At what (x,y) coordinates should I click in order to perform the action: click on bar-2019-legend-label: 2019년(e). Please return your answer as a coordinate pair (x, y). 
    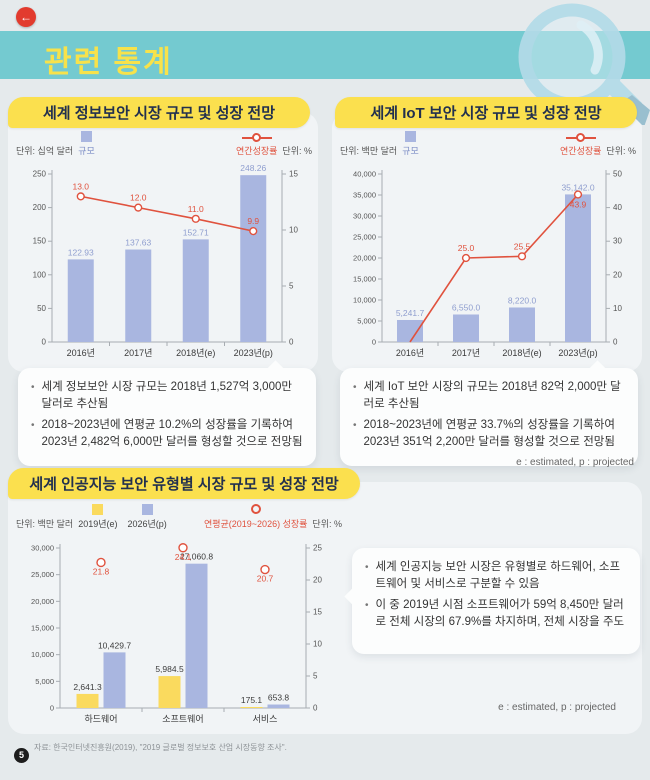
    Looking at the image, I should click on (98, 524).